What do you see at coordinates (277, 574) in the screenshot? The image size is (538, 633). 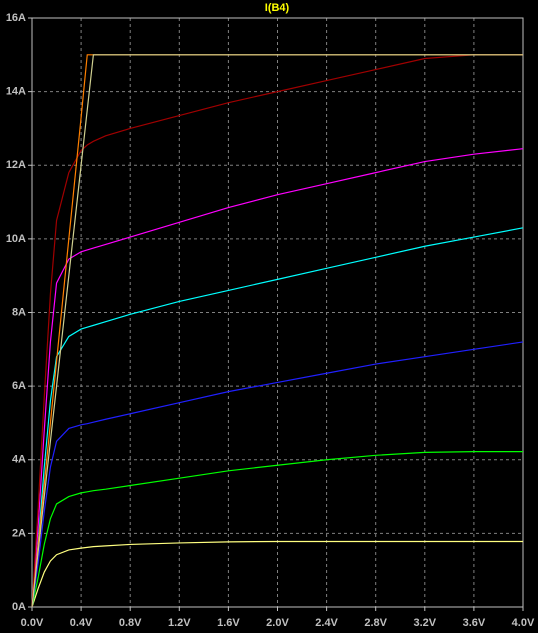 I see `series-line` at bounding box center [277, 574].